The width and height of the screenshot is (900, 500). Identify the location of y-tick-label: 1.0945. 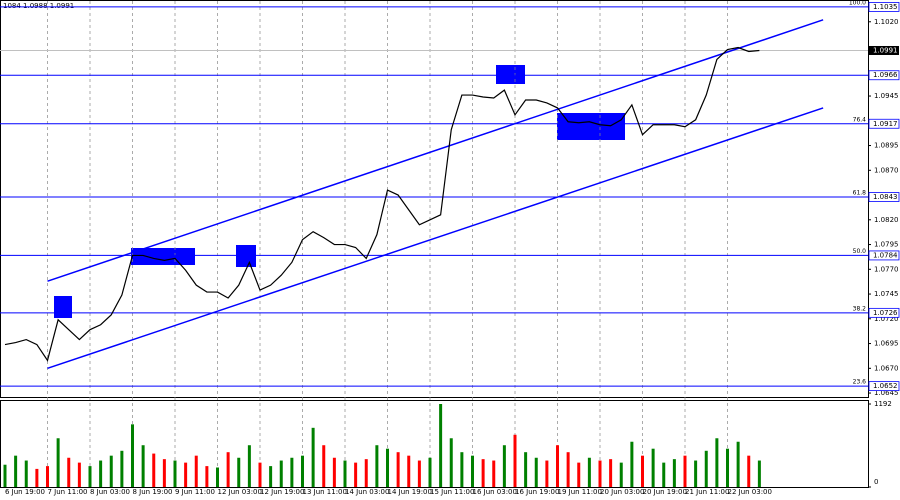
(886, 96).